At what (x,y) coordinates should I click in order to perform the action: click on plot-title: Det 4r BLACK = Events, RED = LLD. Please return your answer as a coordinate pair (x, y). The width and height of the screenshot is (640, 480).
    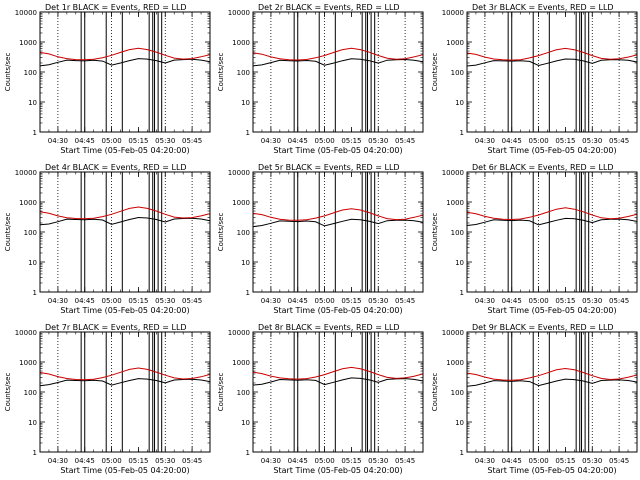
    Looking at the image, I should click on (116, 167).